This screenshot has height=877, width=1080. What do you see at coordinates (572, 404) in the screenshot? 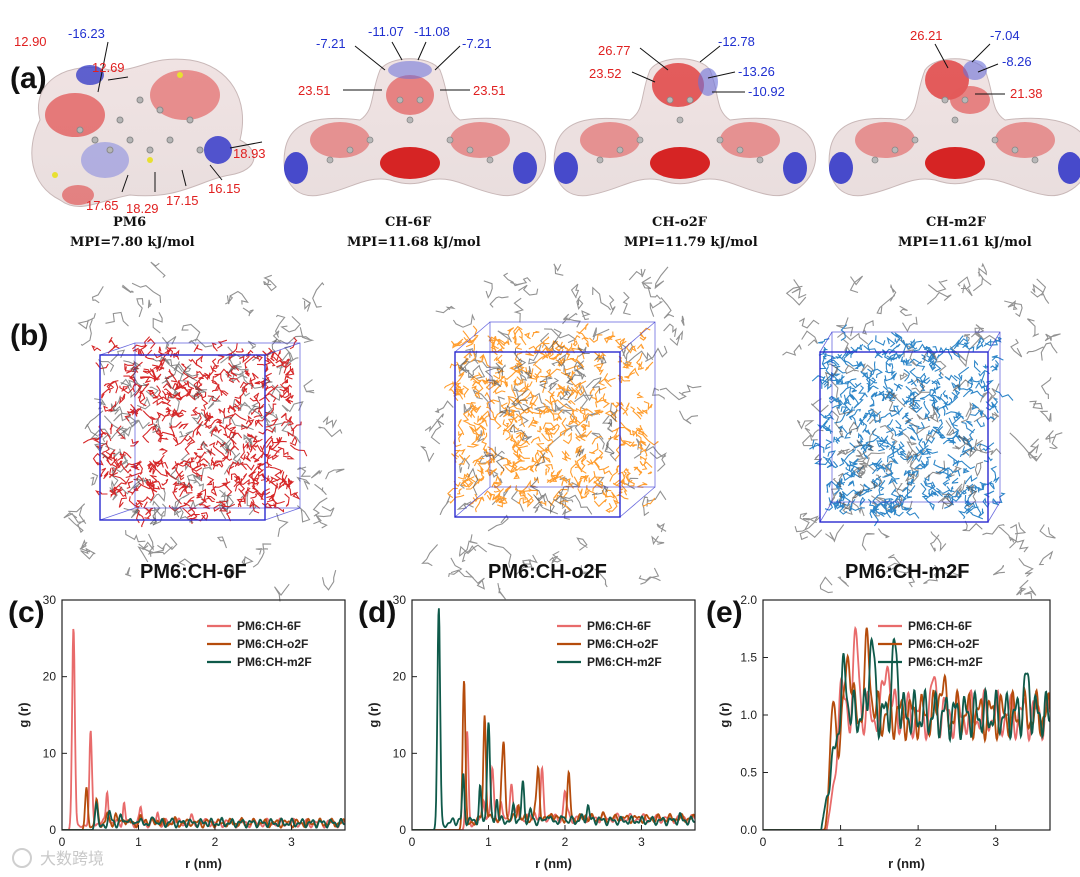
I see `box-back-face` at bounding box center [572, 404].